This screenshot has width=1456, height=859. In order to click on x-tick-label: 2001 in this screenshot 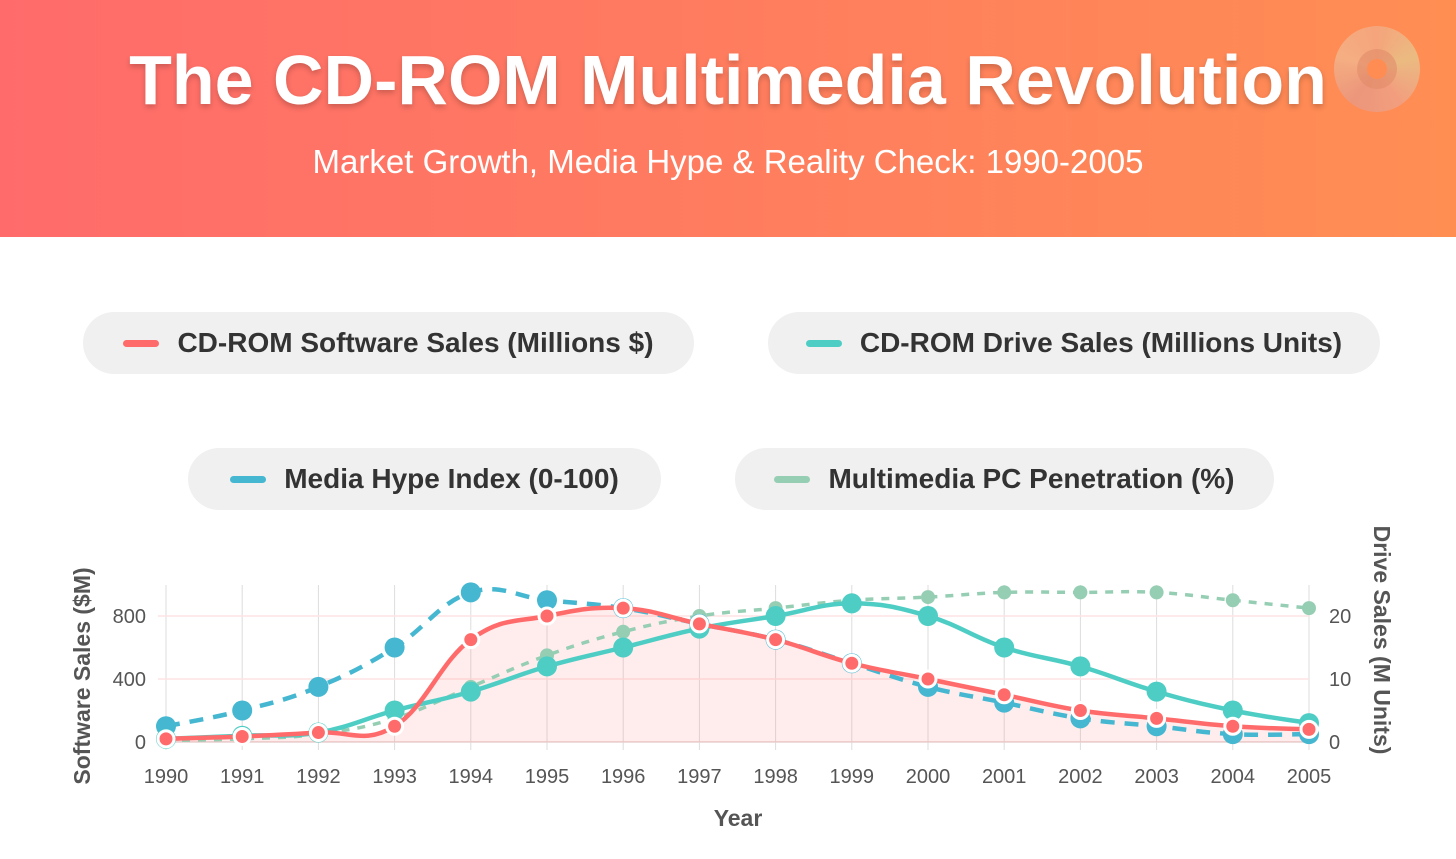, I will do `click(1004, 777)`.